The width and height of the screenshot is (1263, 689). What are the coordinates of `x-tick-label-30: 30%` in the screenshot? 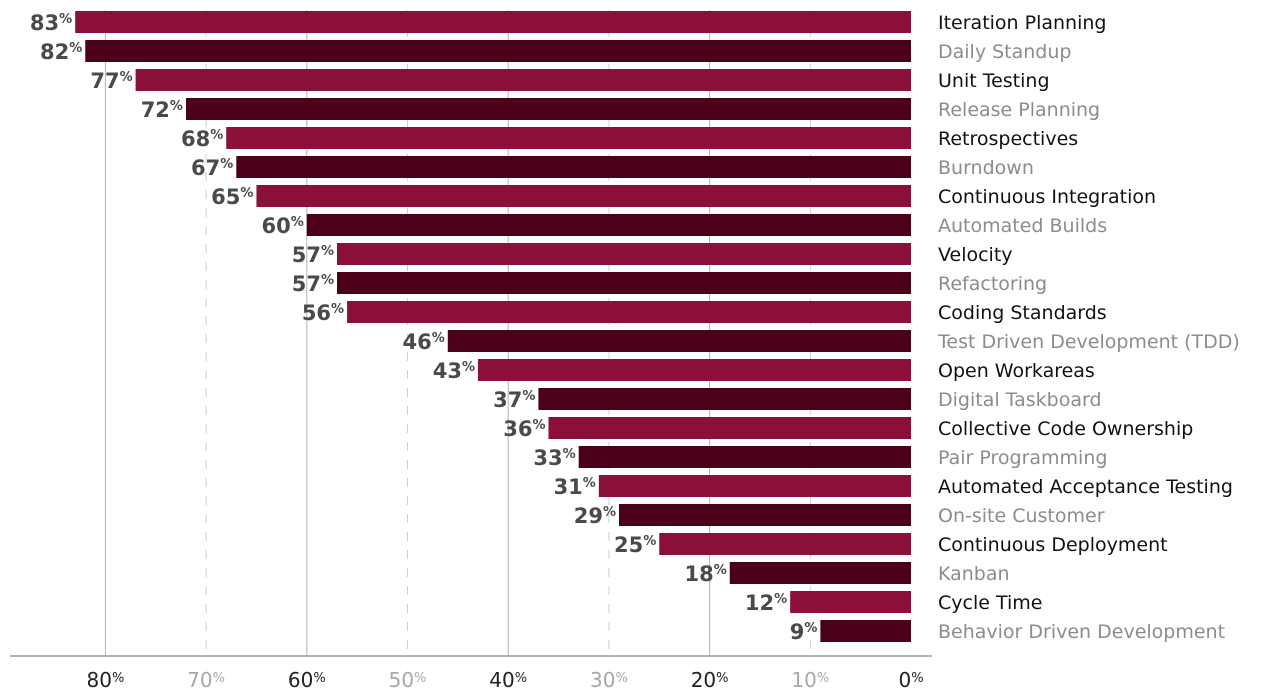 It's located at (609, 678).